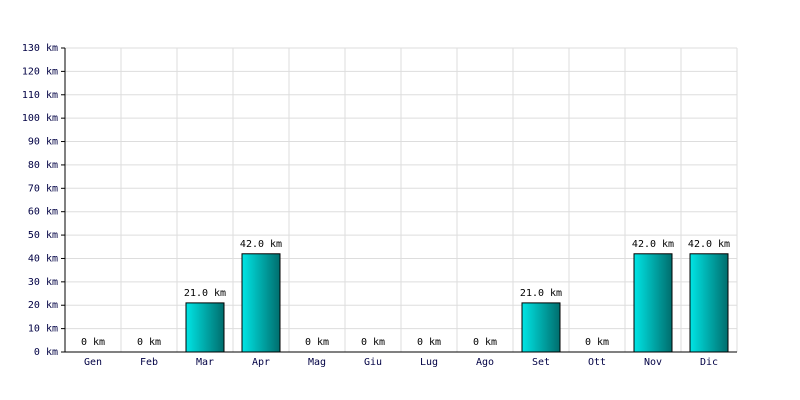 The height and width of the screenshot is (400, 800). What do you see at coordinates (43, 142) in the screenshot?
I see `y-tick-label: 90 km` at bounding box center [43, 142].